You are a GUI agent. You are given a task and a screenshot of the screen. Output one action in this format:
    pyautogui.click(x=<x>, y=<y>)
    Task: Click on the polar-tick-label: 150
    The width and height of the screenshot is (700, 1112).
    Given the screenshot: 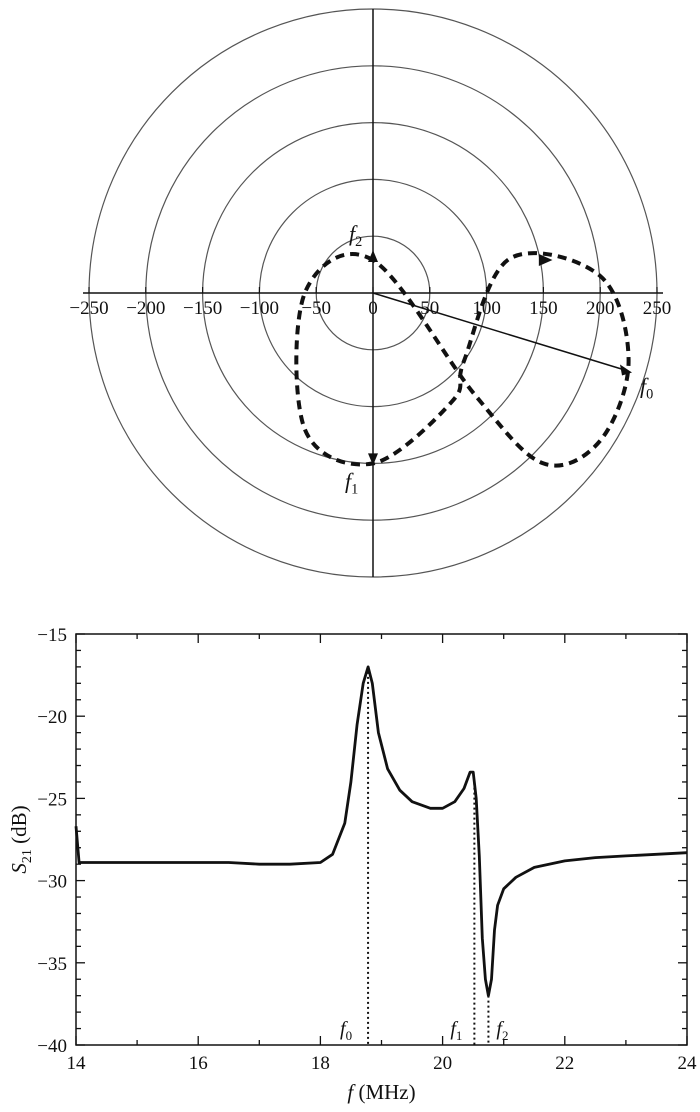 What is the action you would take?
    pyautogui.click(x=543, y=308)
    